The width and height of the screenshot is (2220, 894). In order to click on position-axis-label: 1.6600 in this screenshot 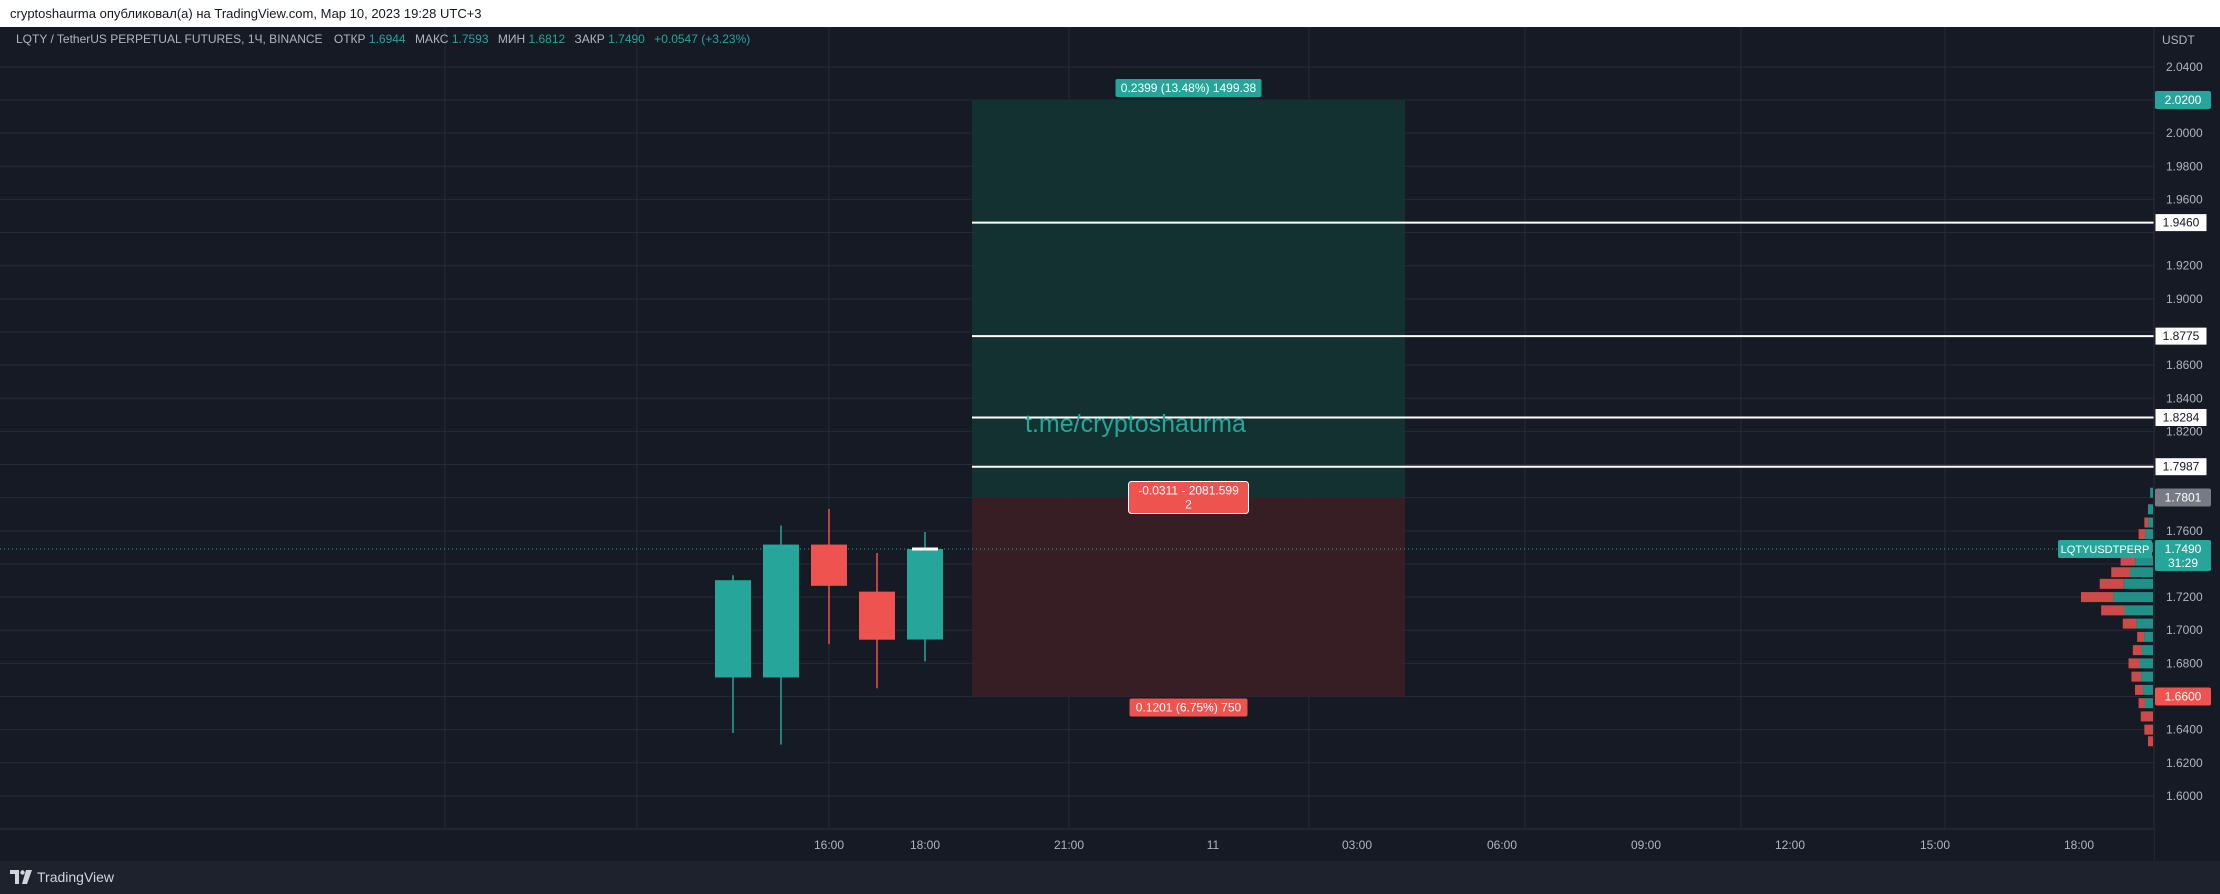, I will do `click(2183, 697)`.